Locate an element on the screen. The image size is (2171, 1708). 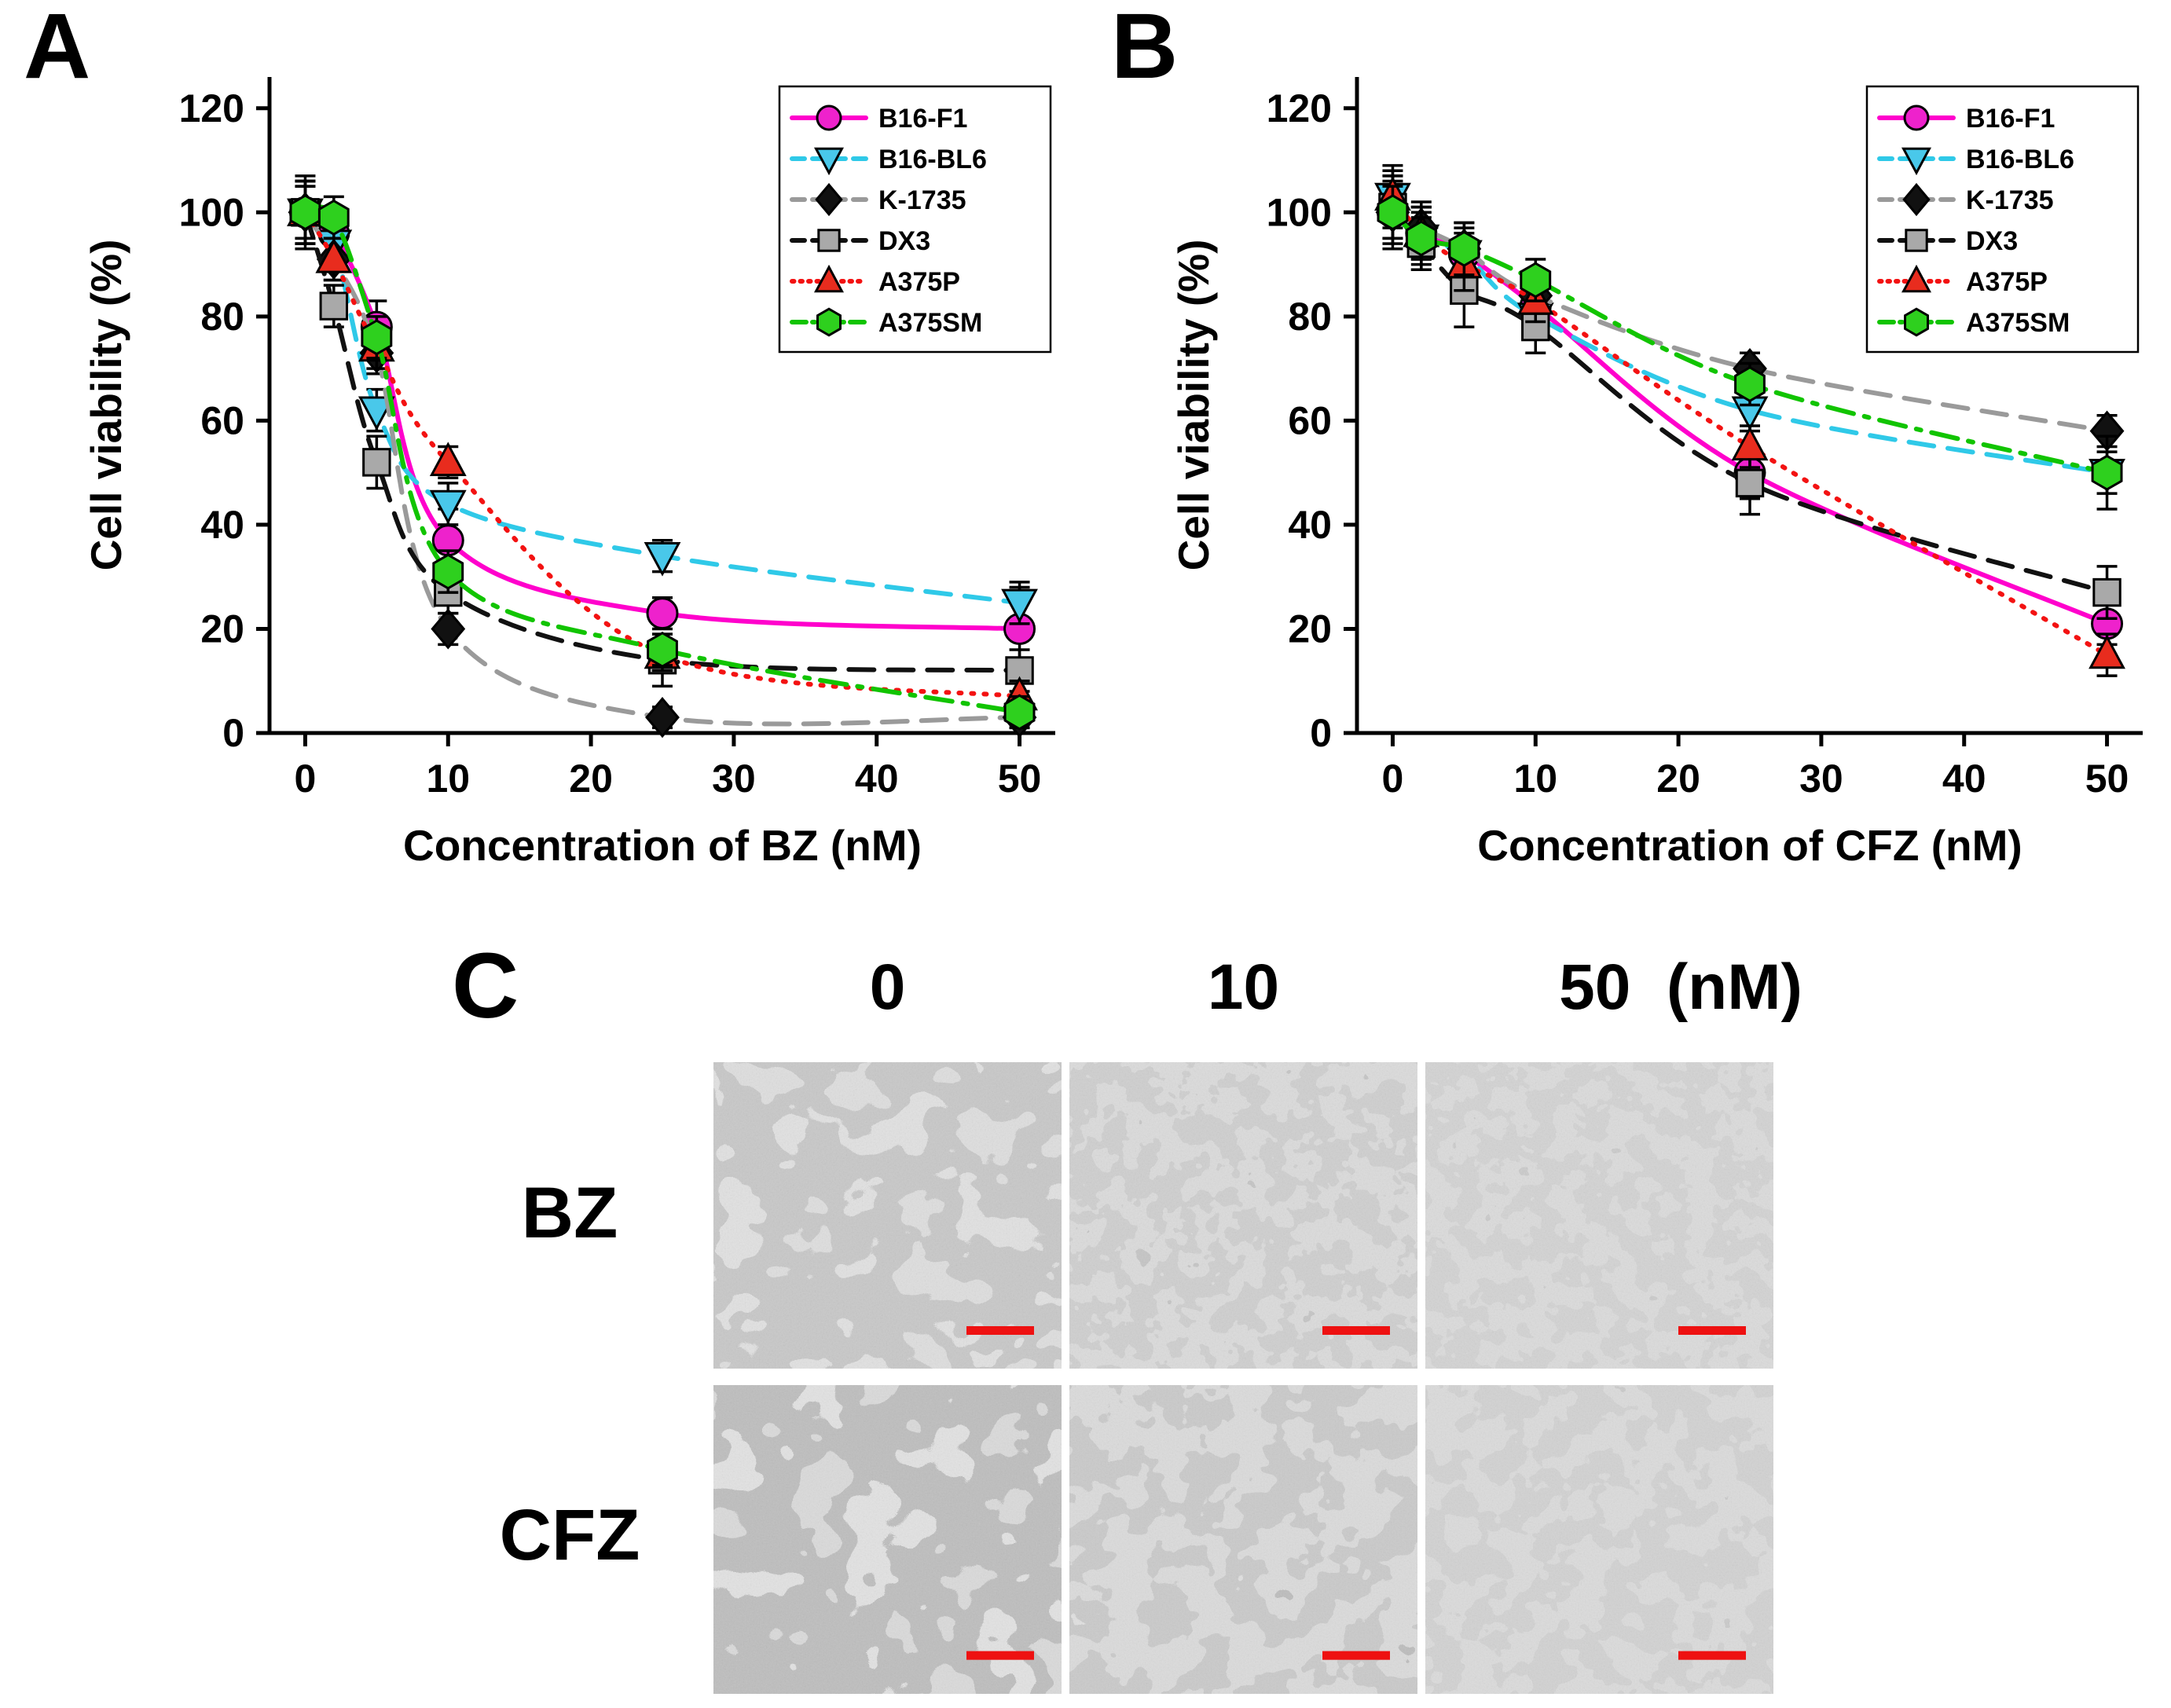
dose-column-label-50nm: 50 (nM) is located at coordinates (1680, 987).